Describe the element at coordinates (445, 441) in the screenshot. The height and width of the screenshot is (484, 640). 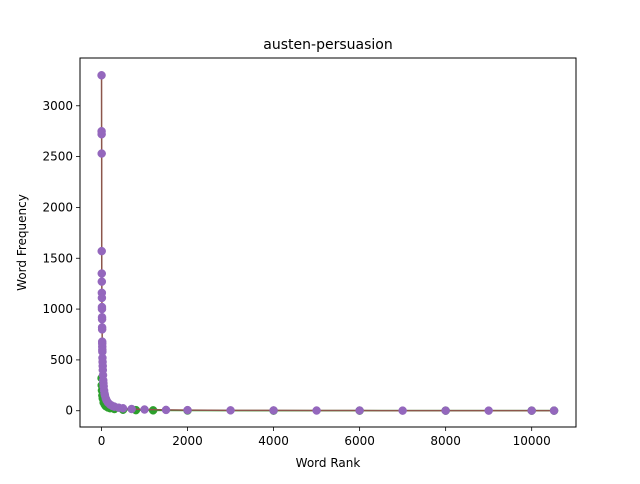
I see `x-tick-label: 8000` at that location.